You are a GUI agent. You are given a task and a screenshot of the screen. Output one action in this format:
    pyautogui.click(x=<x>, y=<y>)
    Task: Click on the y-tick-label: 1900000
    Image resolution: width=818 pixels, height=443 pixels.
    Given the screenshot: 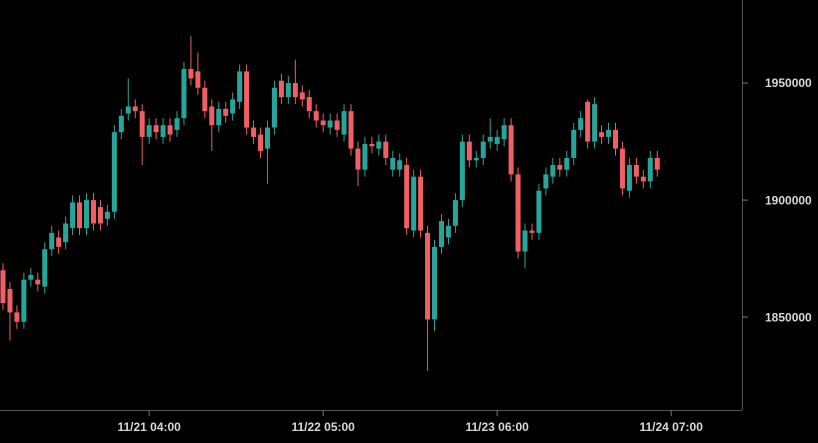 What is the action you would take?
    pyautogui.click(x=788, y=200)
    